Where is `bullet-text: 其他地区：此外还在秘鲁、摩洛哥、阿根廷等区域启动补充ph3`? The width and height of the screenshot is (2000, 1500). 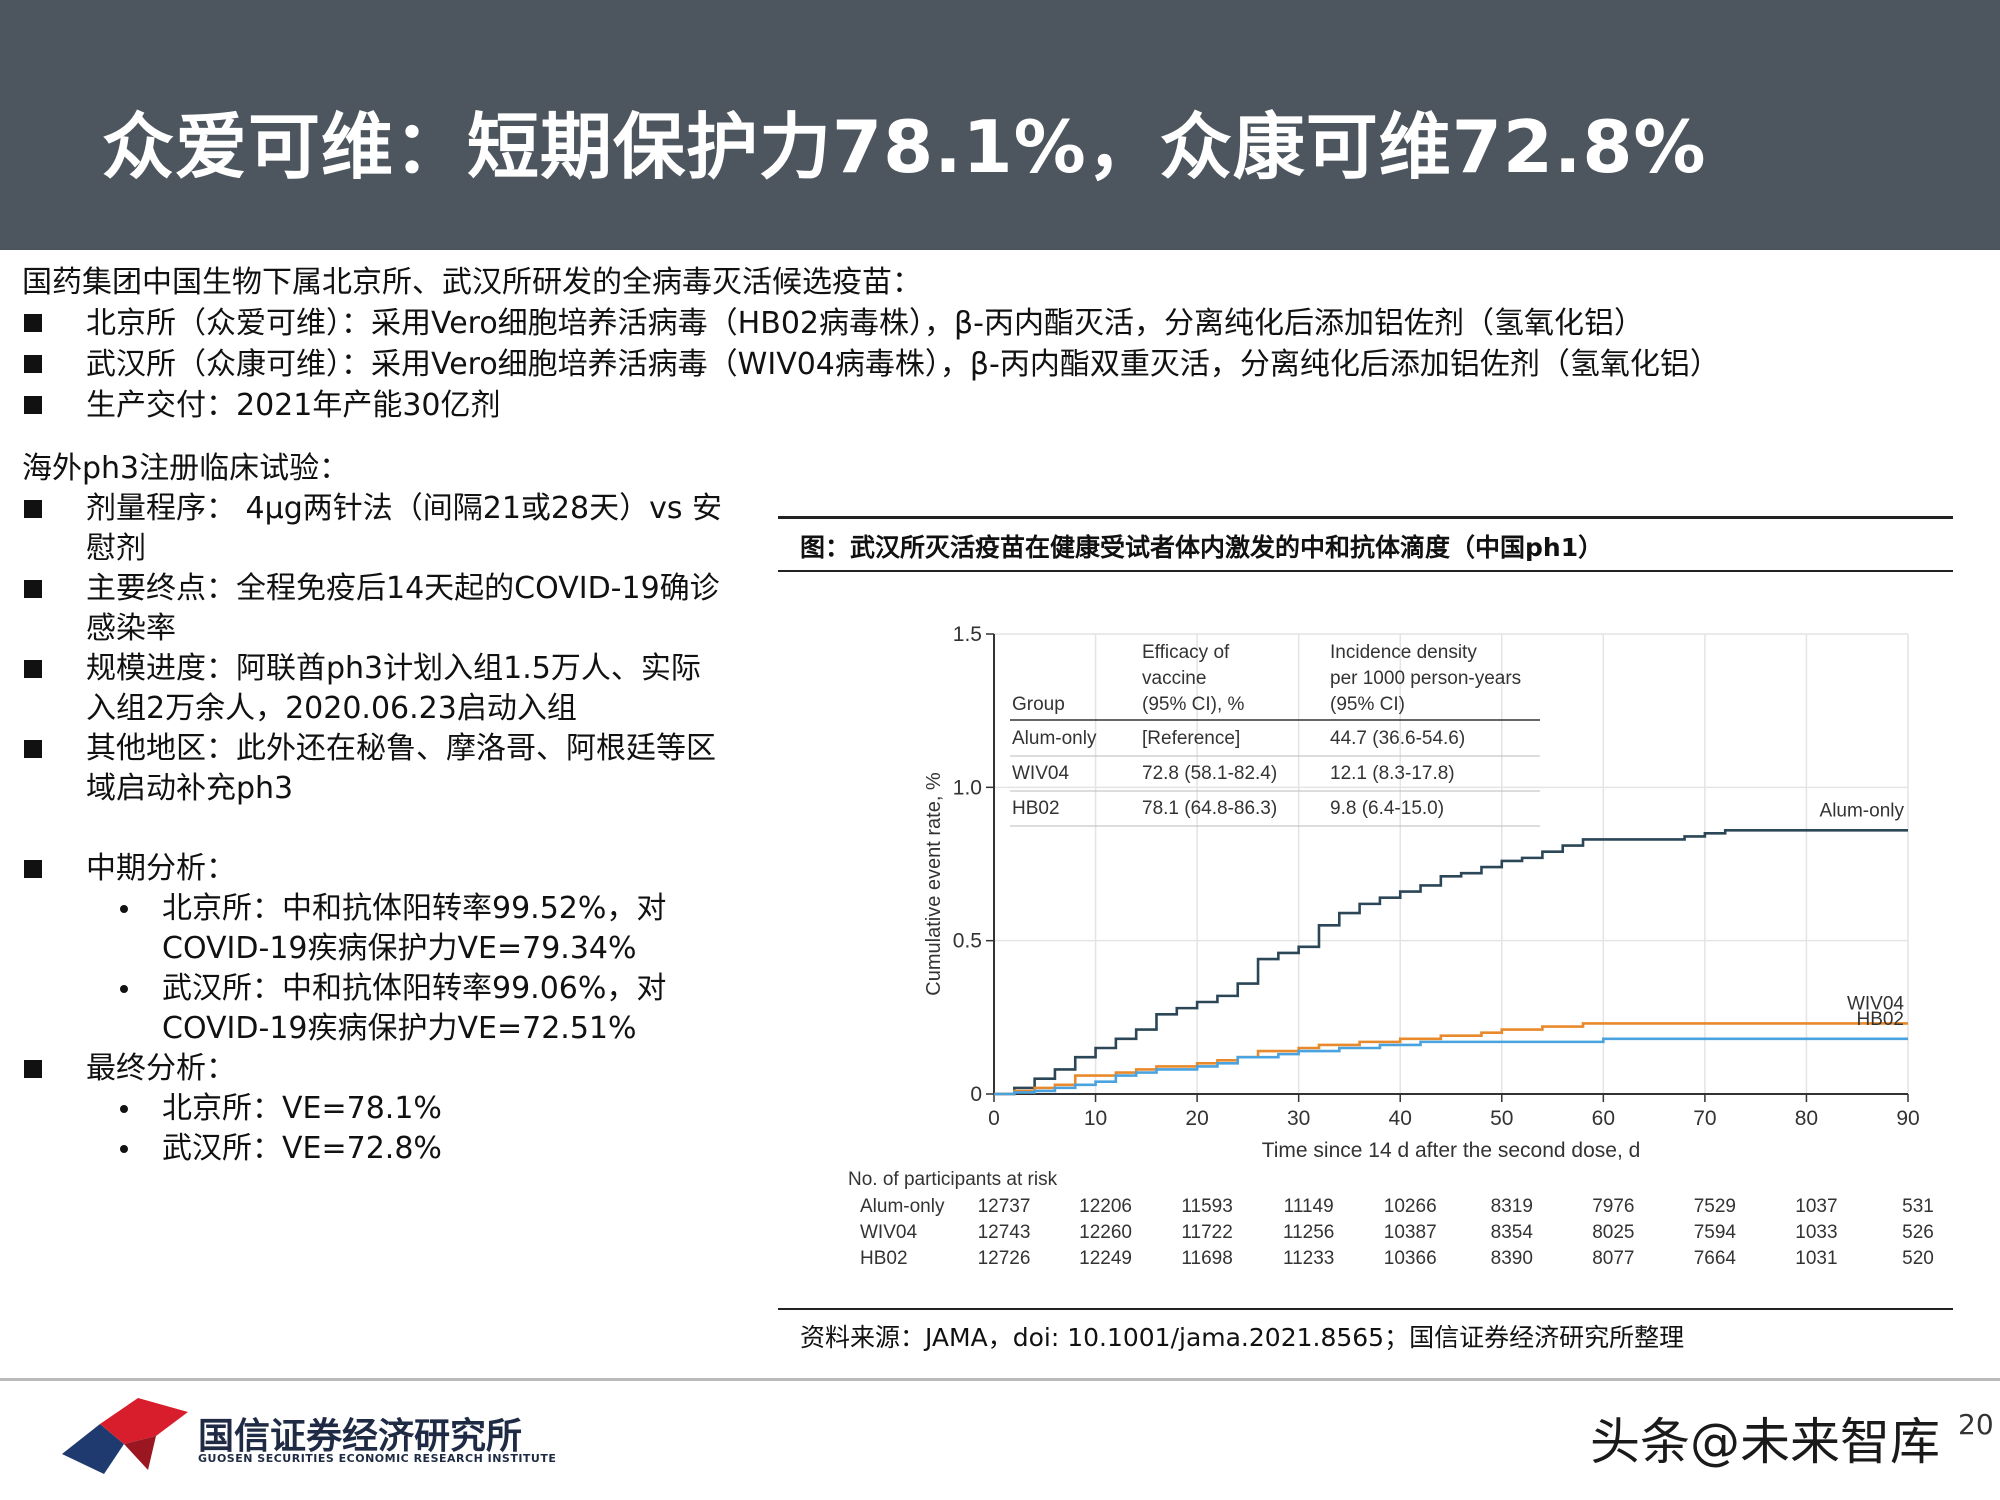
bullet-text: 其他地区：此外还在秘鲁、摩洛哥、阿根廷等区域启动补充ph3 is located at coordinates (401, 768).